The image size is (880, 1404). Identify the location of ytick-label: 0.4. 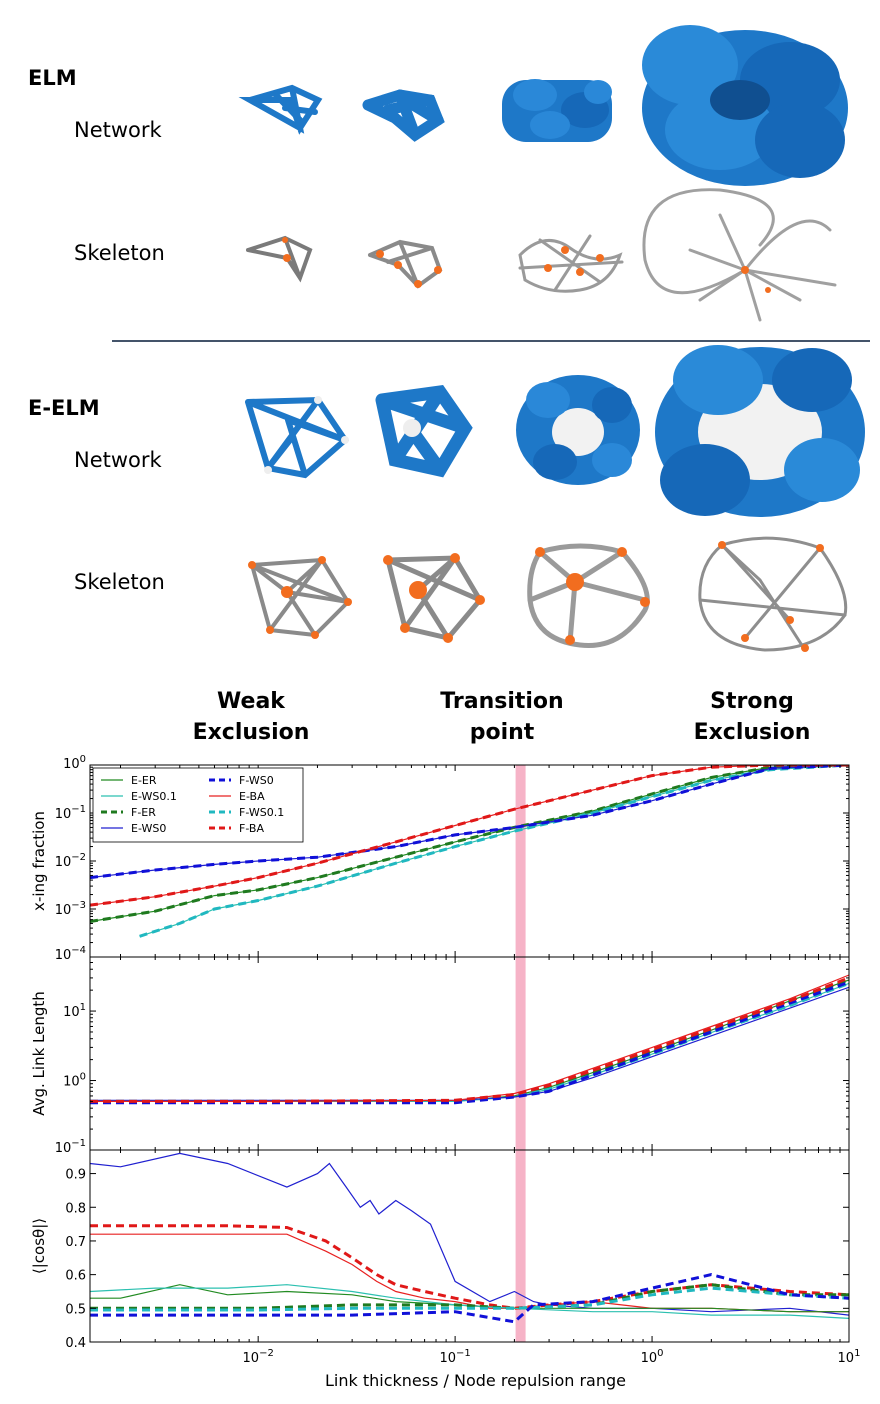
(75, 1343).